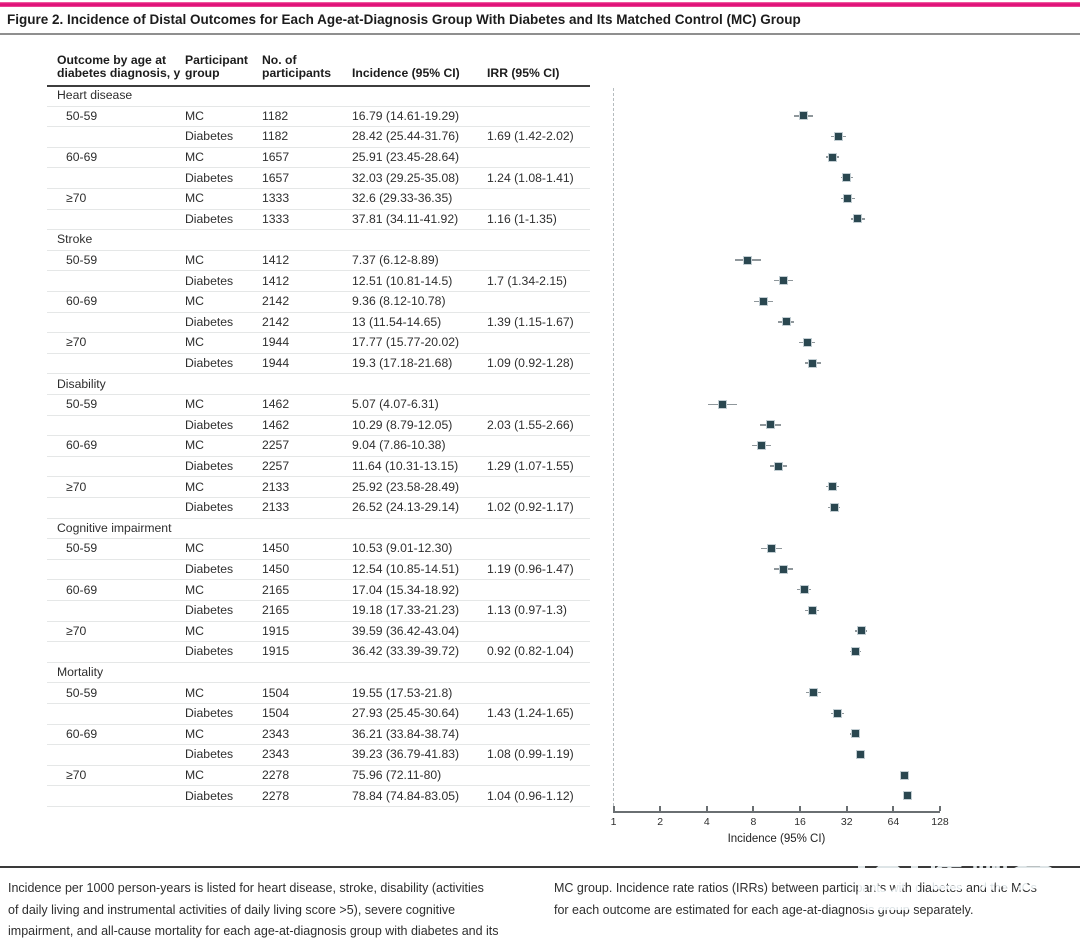  Describe the element at coordinates (318, 590) in the screenshot. I see `table-row: 60-69 MC 2165 17.04 (15.34-18.92)` at that location.